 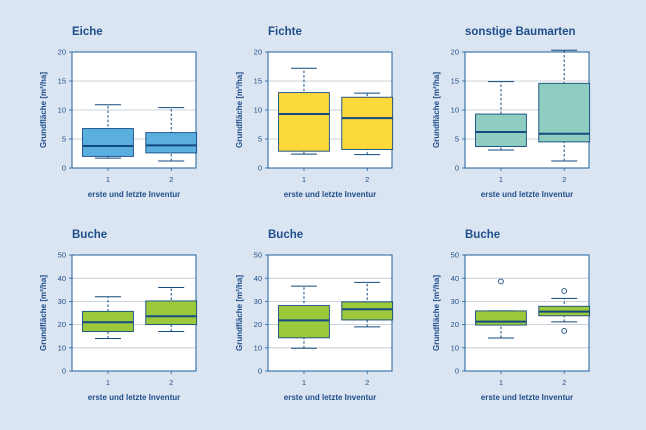 What do you see at coordinates (285, 32) in the screenshot?
I see `panel-title: Fichte` at bounding box center [285, 32].